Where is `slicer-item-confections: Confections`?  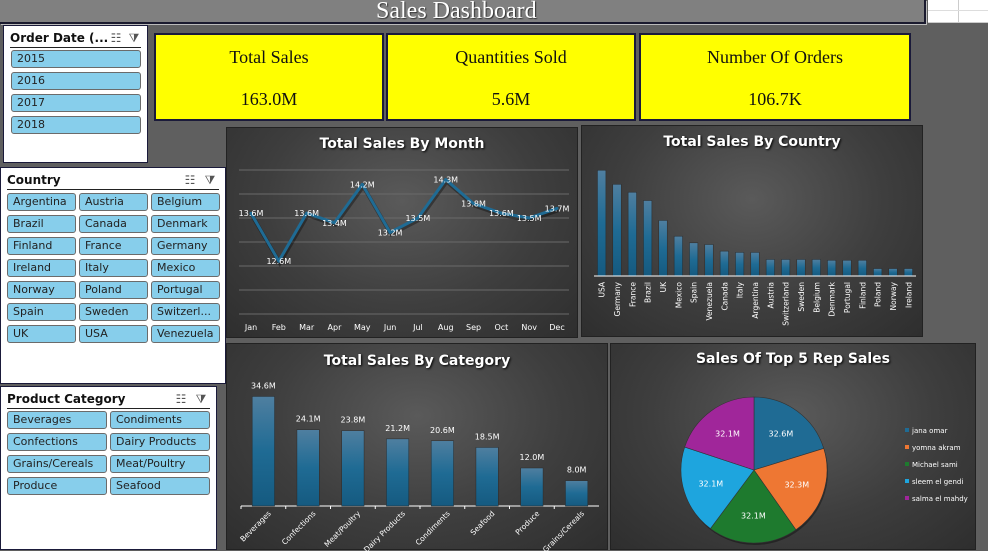
slicer-item-confections: Confections is located at coordinates (57, 442).